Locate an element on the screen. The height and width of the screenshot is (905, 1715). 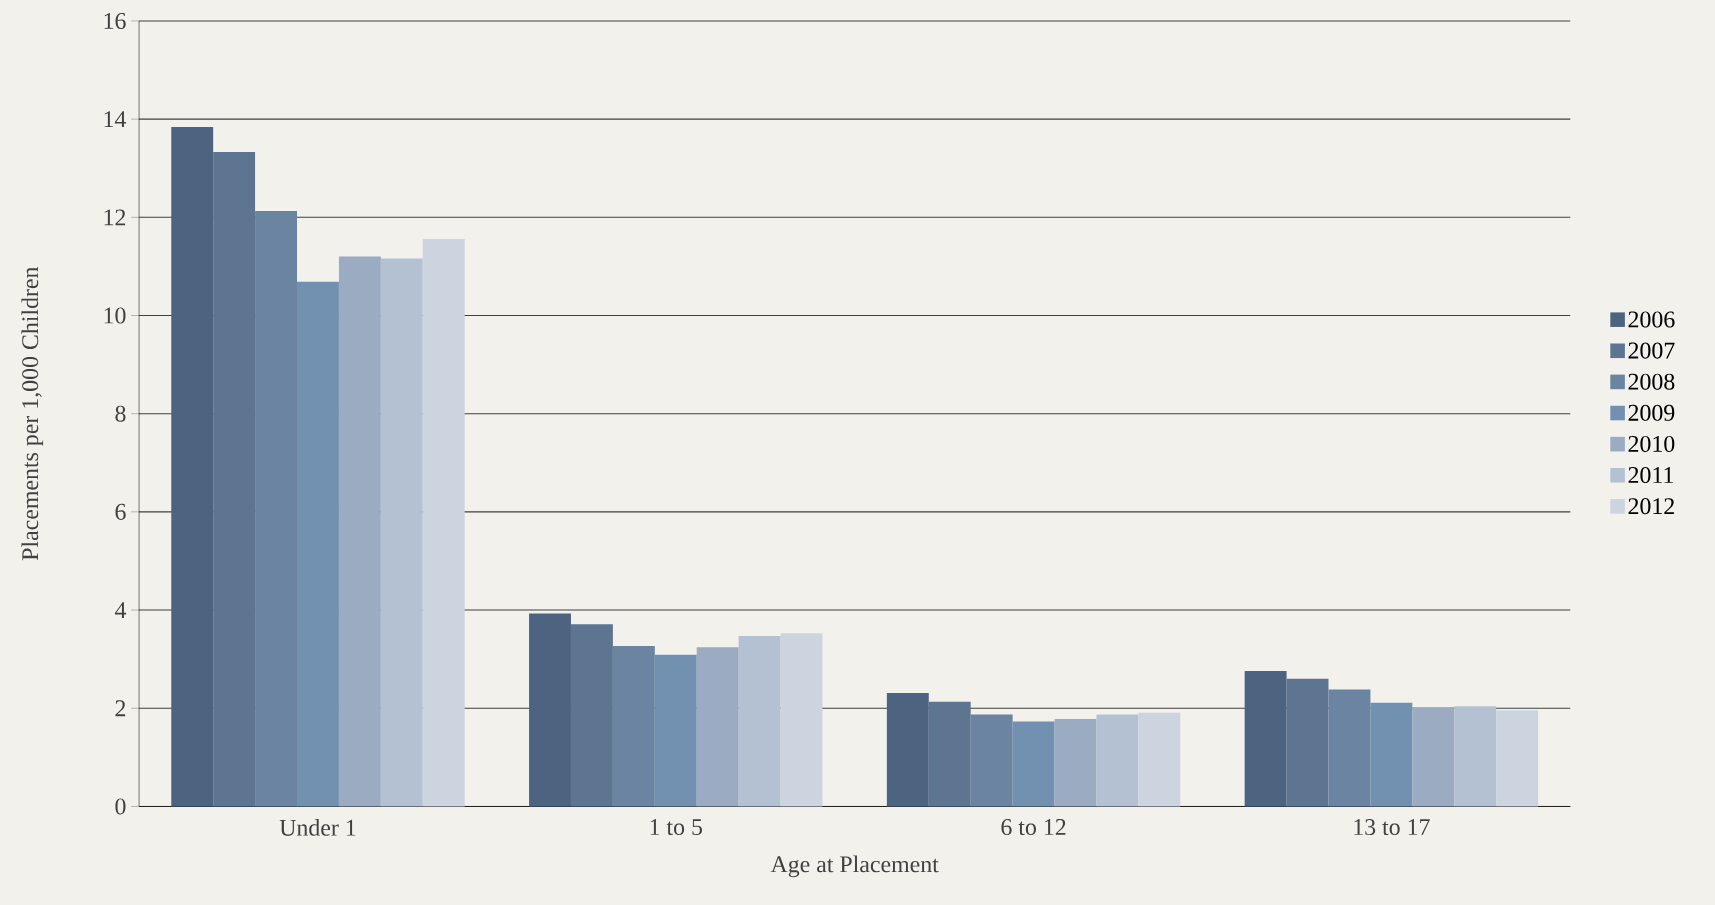
legend-label: 2011 is located at coordinates (1650, 474).